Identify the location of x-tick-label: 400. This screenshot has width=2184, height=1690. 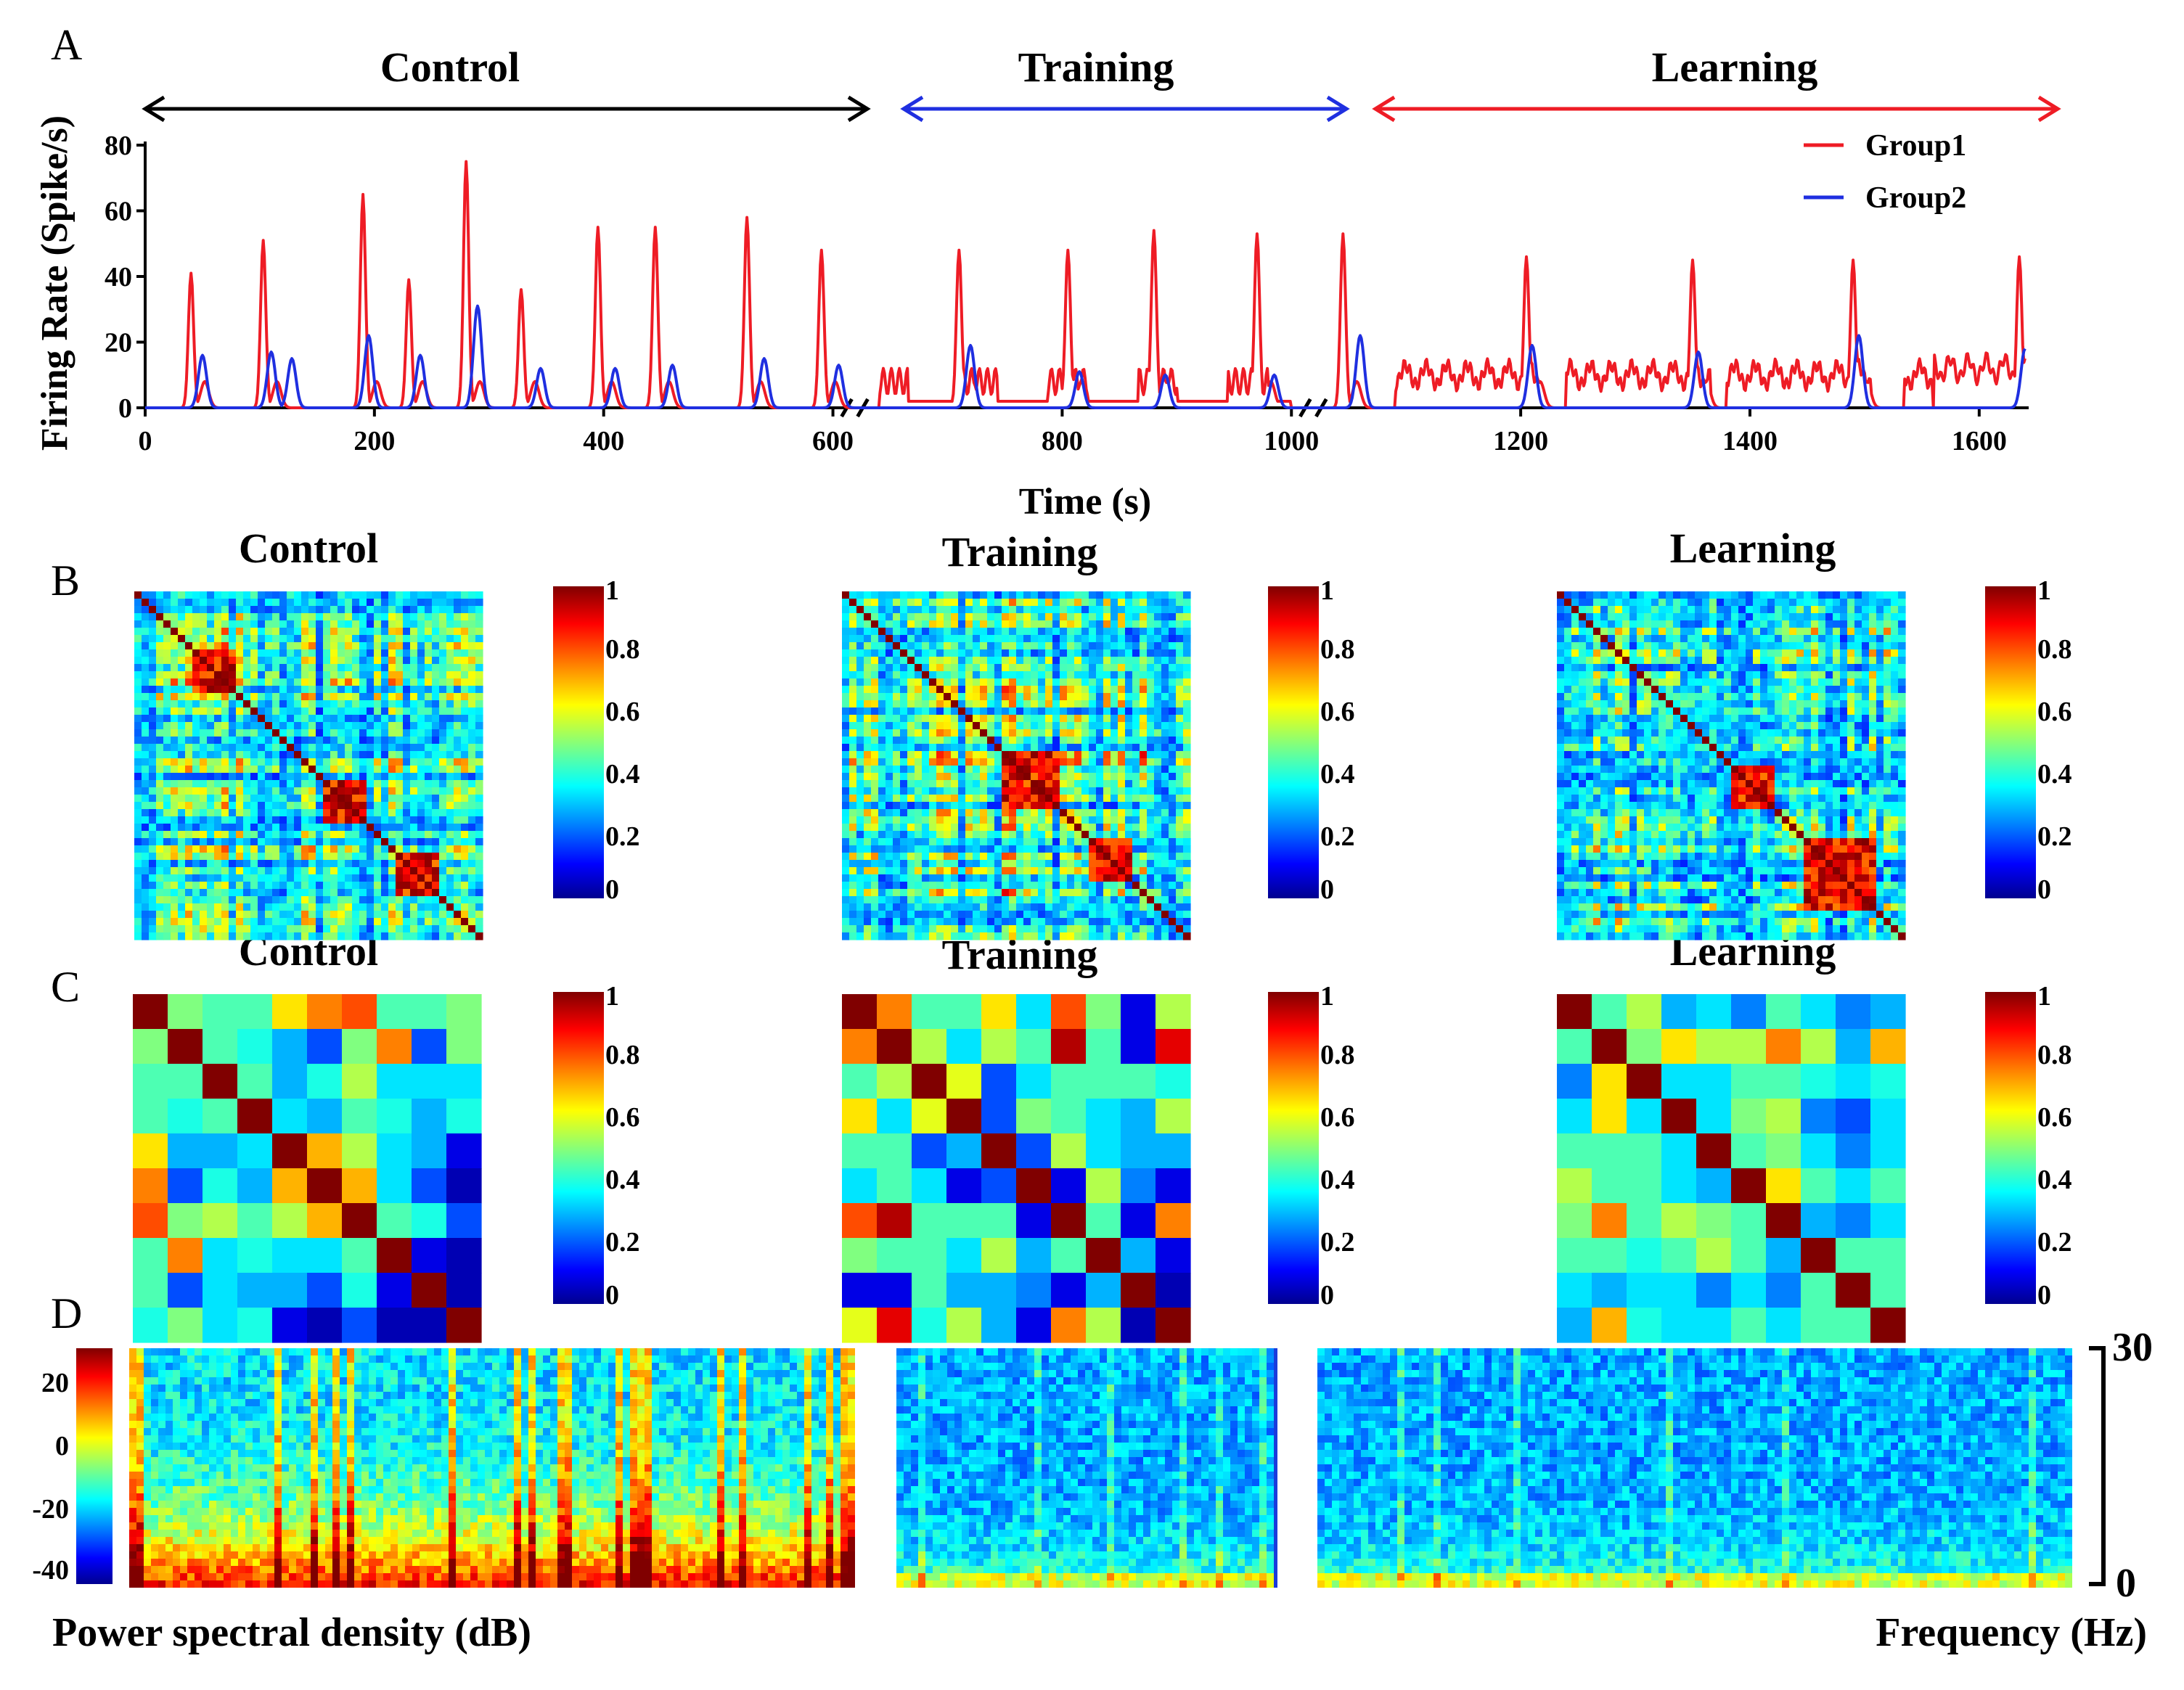
(603, 441).